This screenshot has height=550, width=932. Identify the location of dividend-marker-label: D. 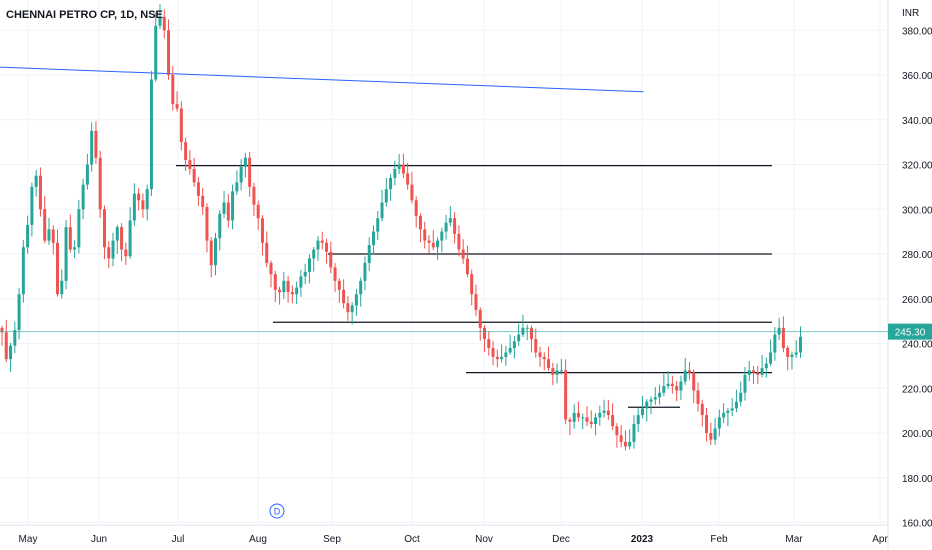
(277, 512).